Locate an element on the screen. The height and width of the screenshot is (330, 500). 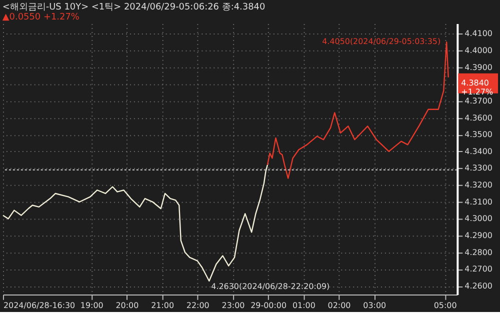
y-tick-label: 4.3300 is located at coordinates (478, 168).